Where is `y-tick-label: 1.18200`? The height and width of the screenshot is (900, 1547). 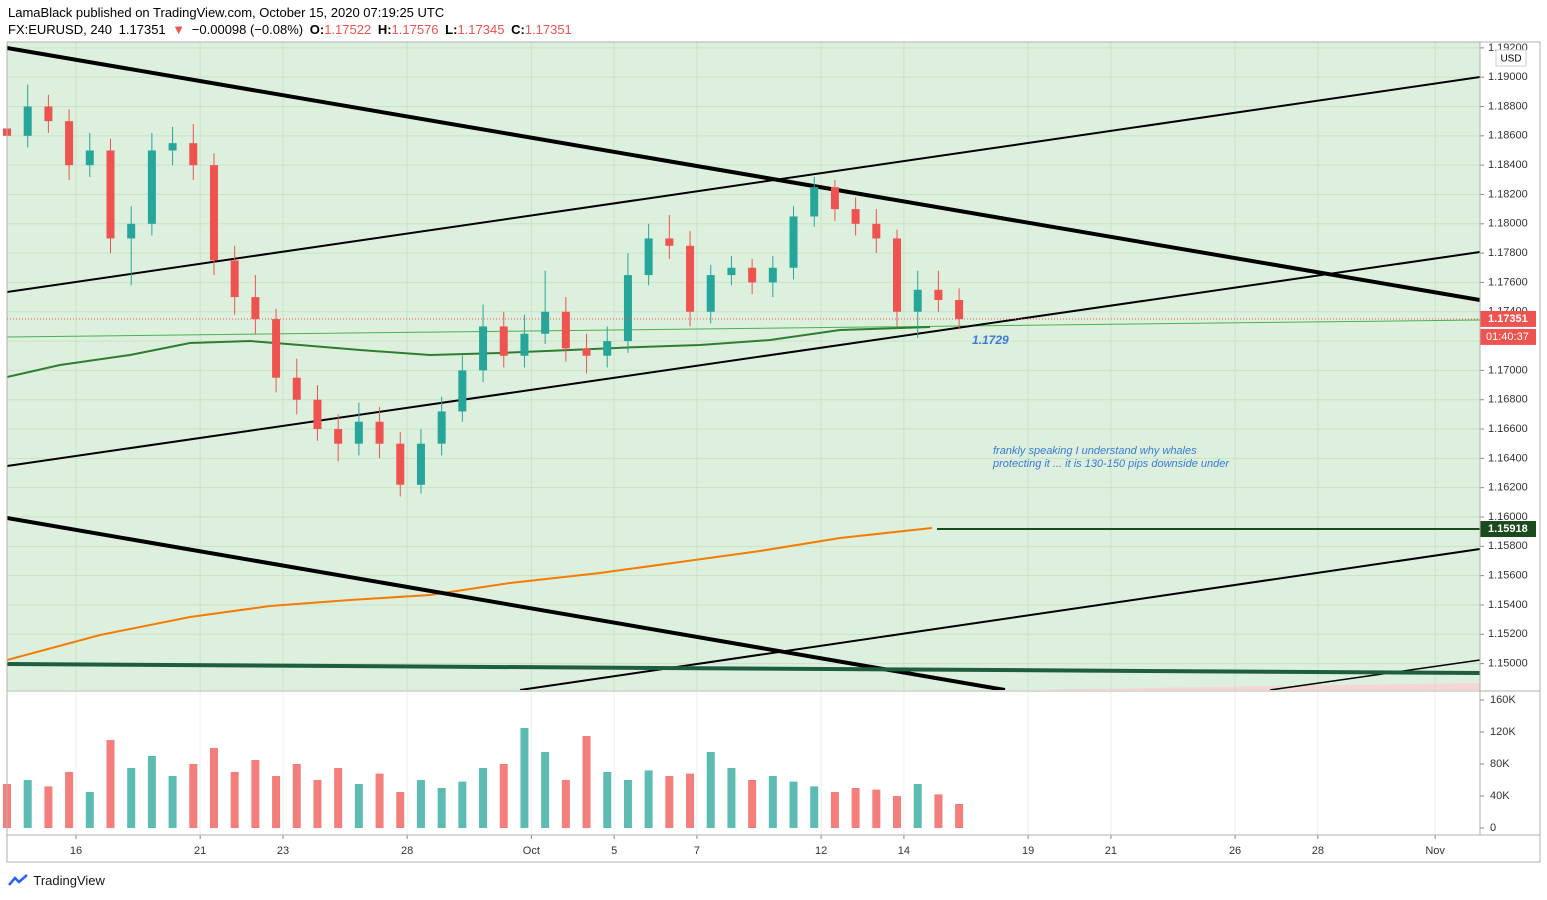 y-tick-label: 1.18200 is located at coordinates (1508, 194).